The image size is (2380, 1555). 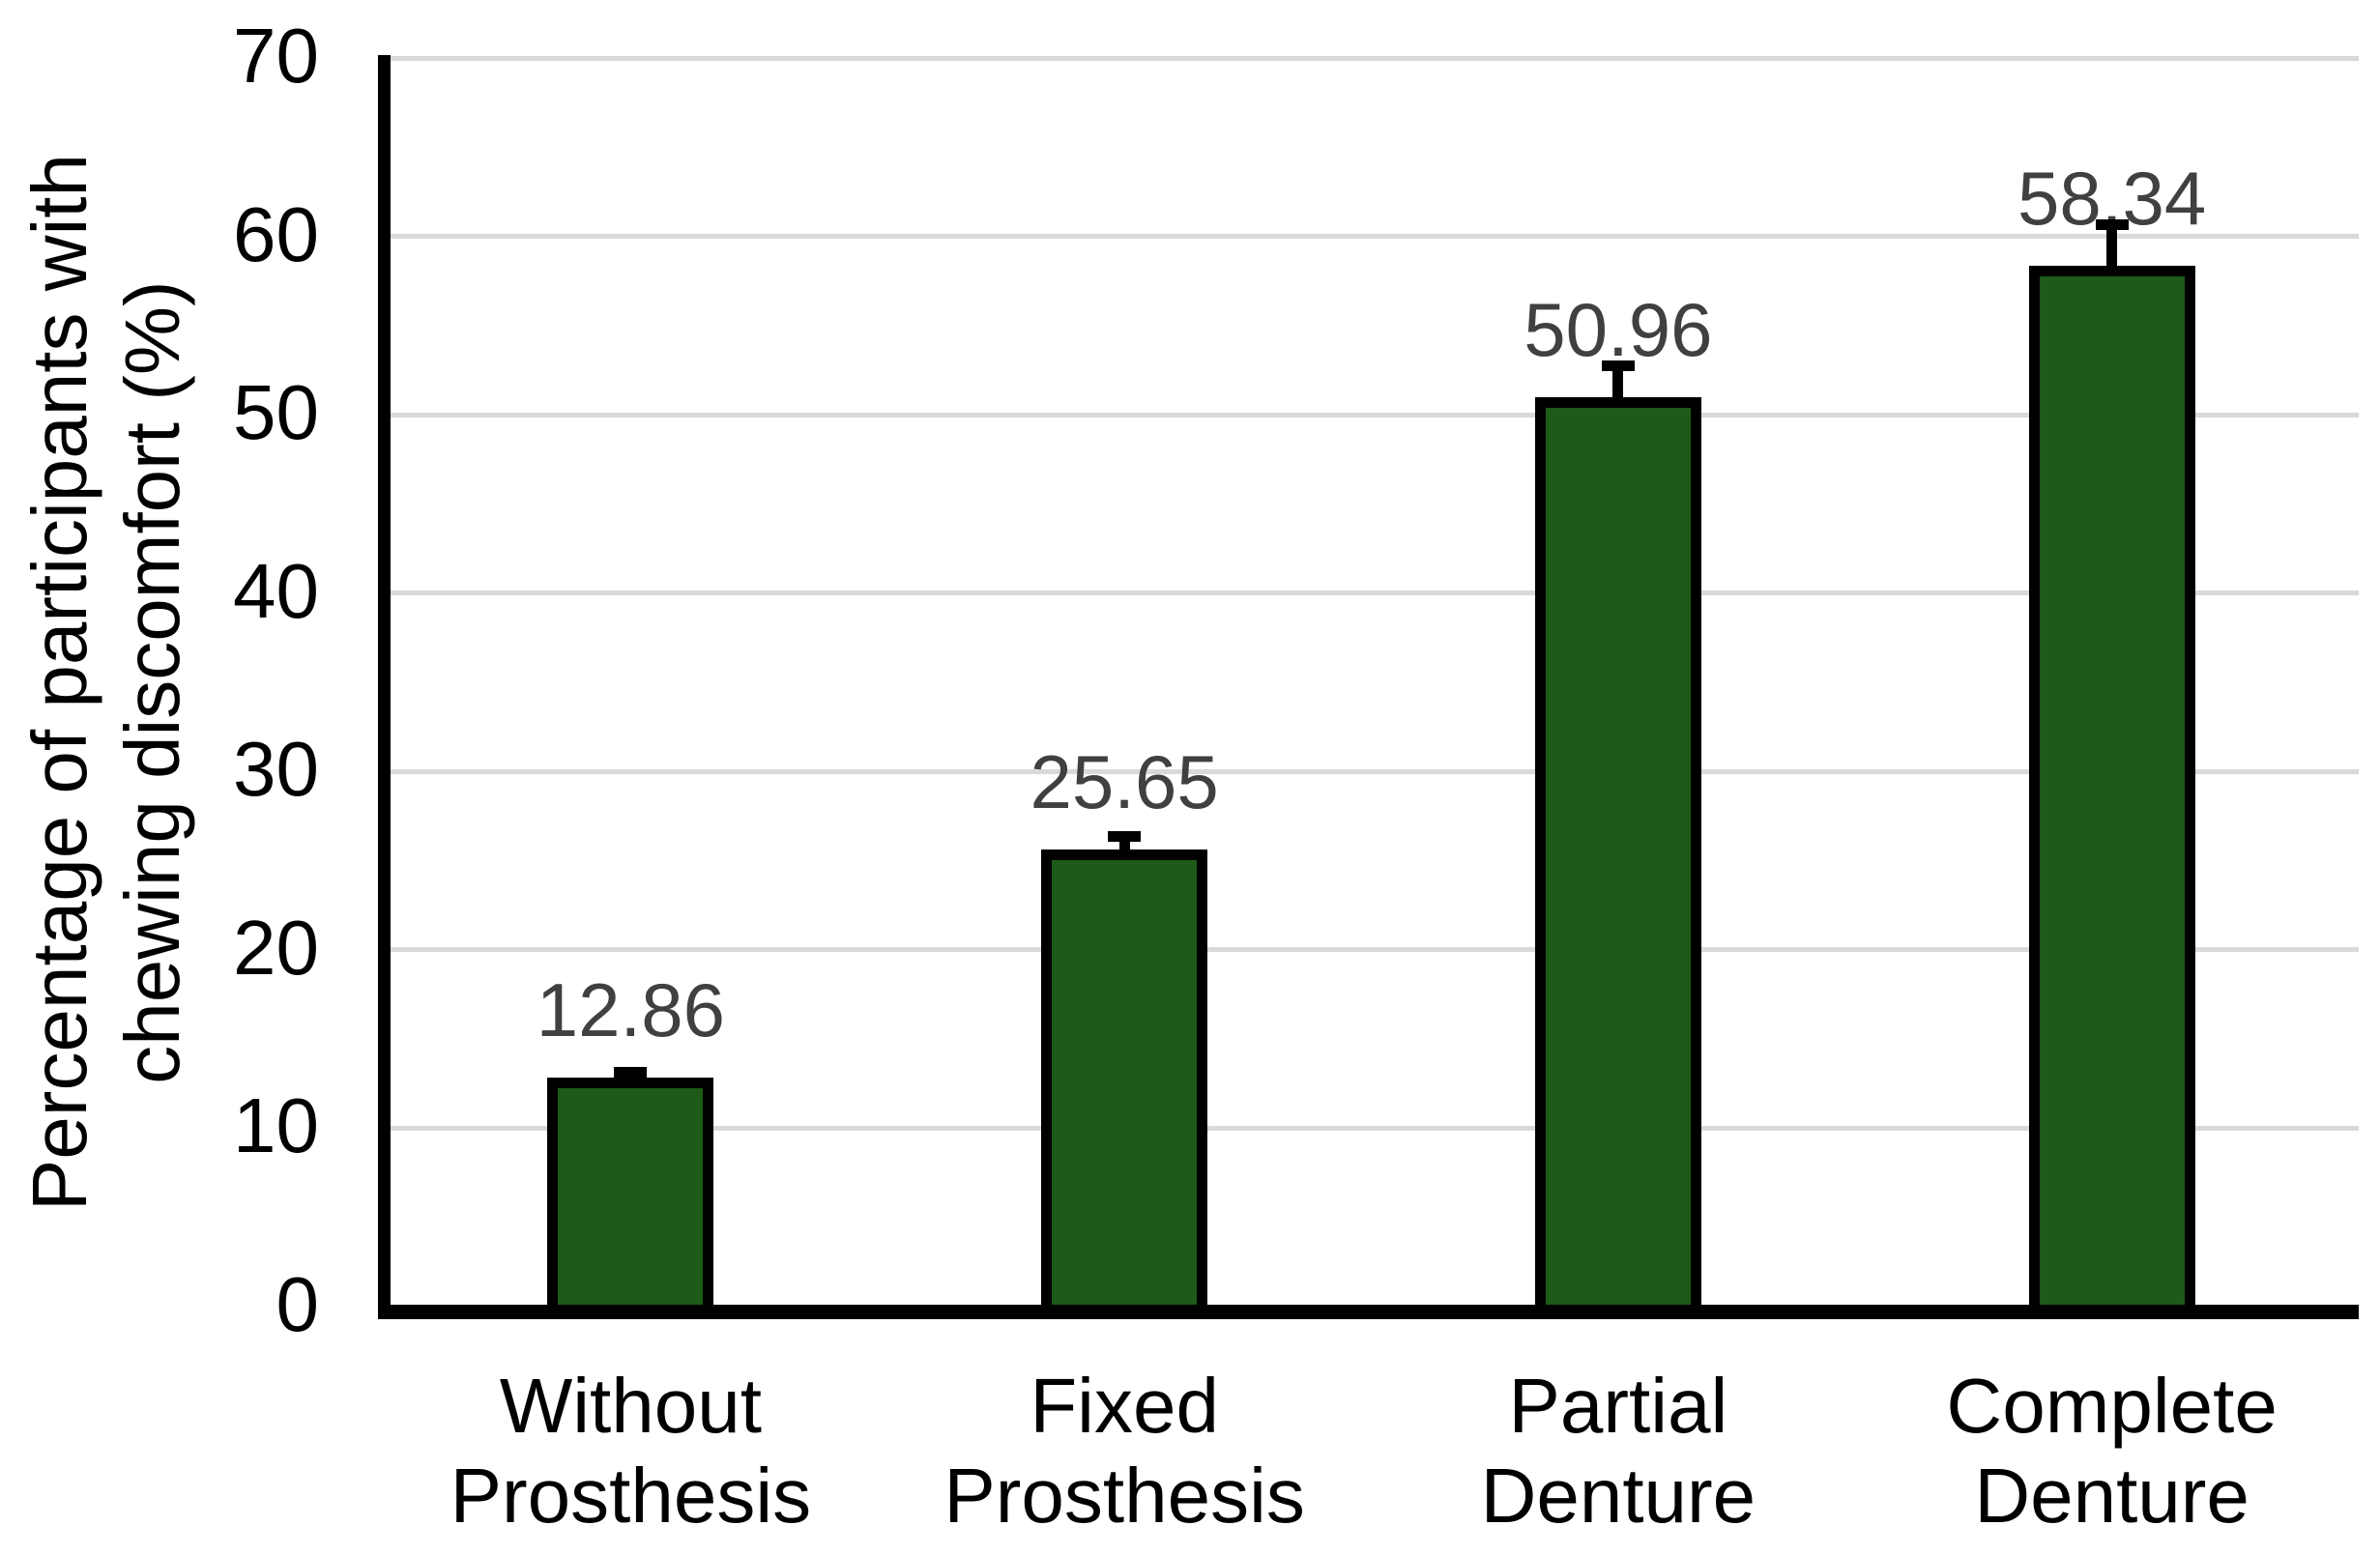 What do you see at coordinates (1124, 1451) in the screenshot?
I see `x-category-label: Fixed Prosthesis` at bounding box center [1124, 1451].